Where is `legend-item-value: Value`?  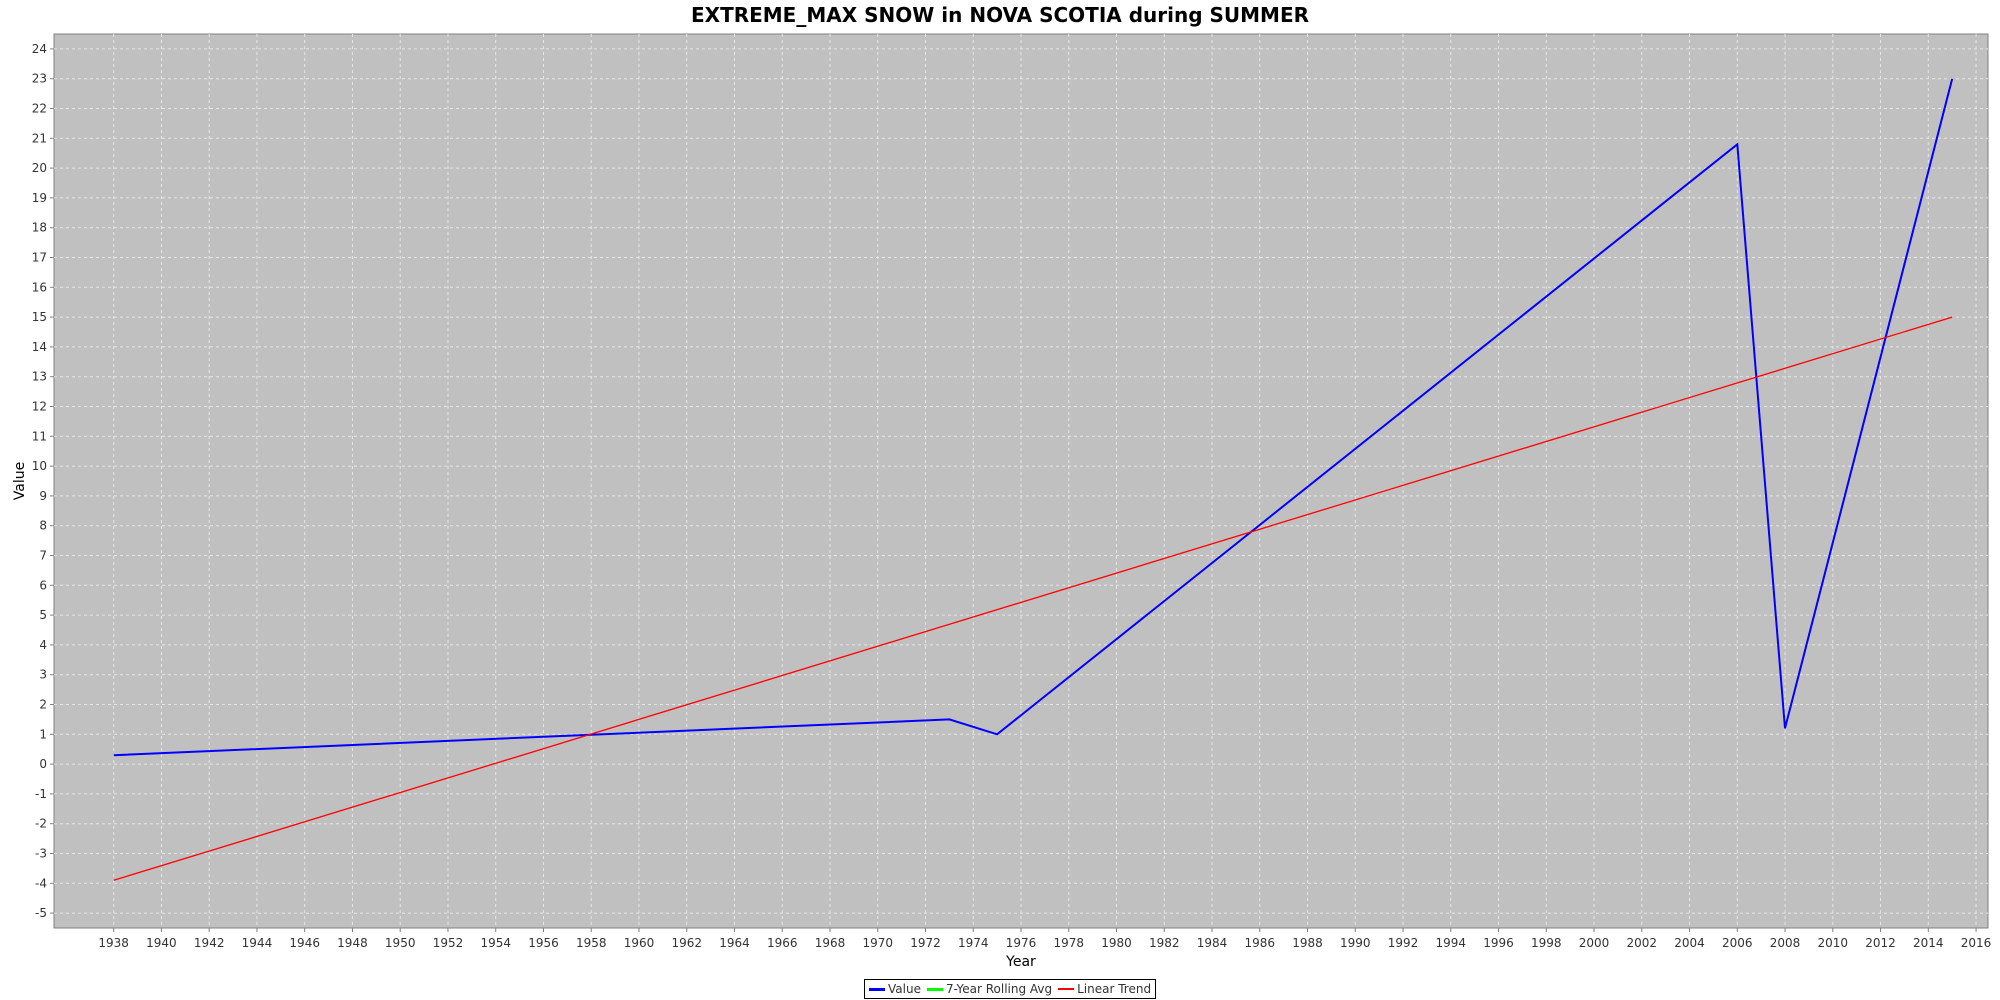 legend-item-value: Value is located at coordinates (895, 989).